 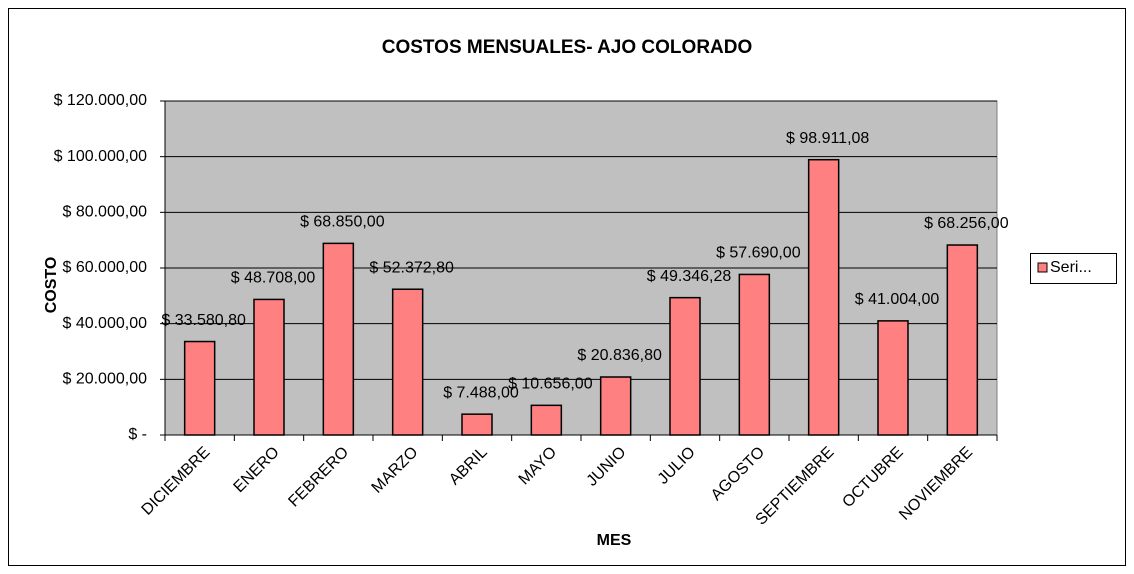 What do you see at coordinates (342, 222) in the screenshot?
I see `data-label: $ 68.850,00` at bounding box center [342, 222].